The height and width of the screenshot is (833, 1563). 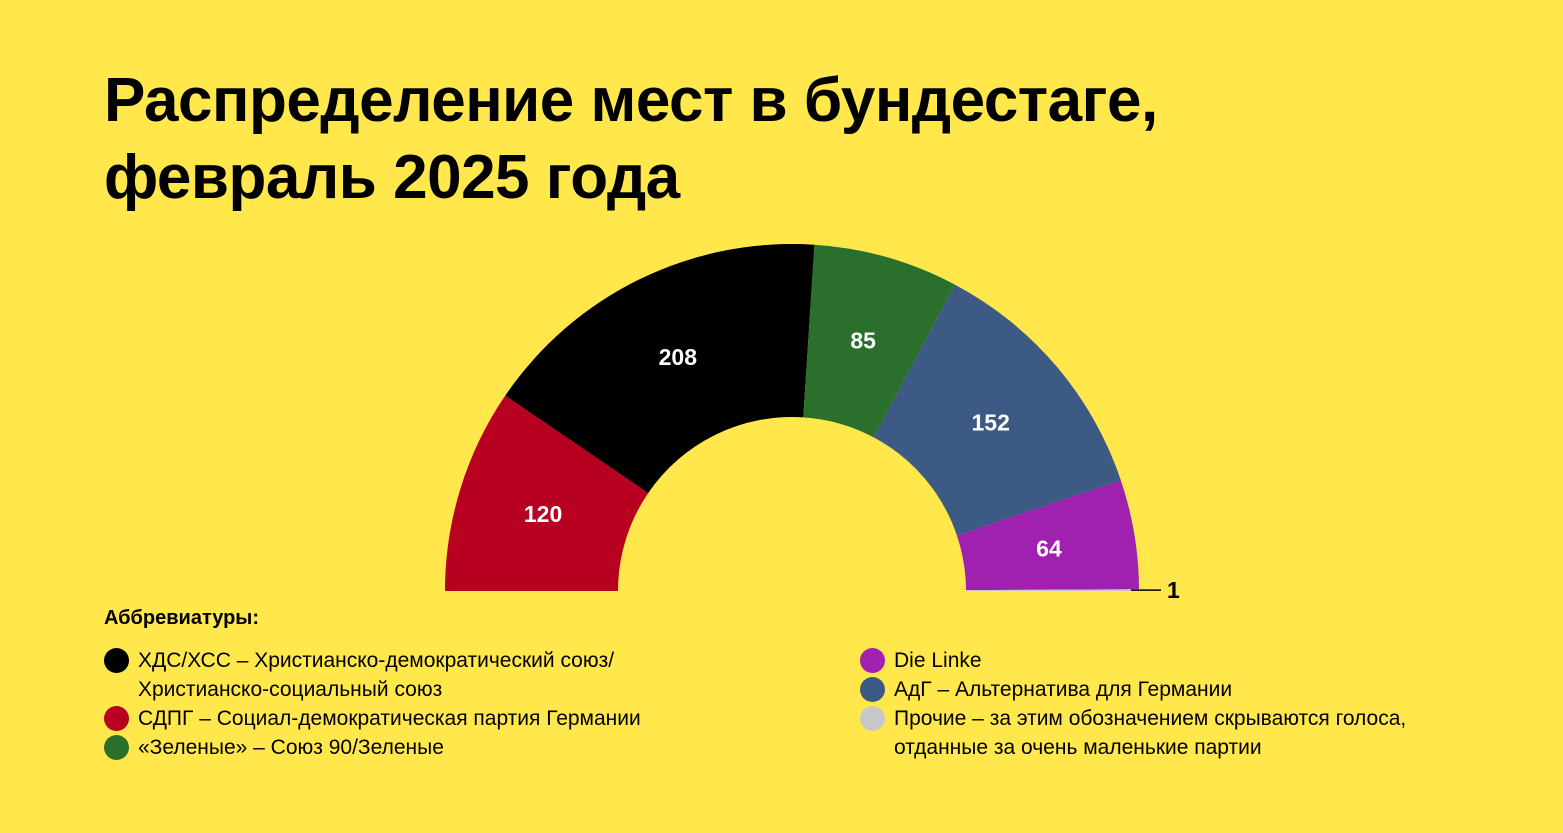 What do you see at coordinates (1063, 689) in the screenshot?
I see `legend-text-afd: АдГ – Альтернатива для Германии` at bounding box center [1063, 689].